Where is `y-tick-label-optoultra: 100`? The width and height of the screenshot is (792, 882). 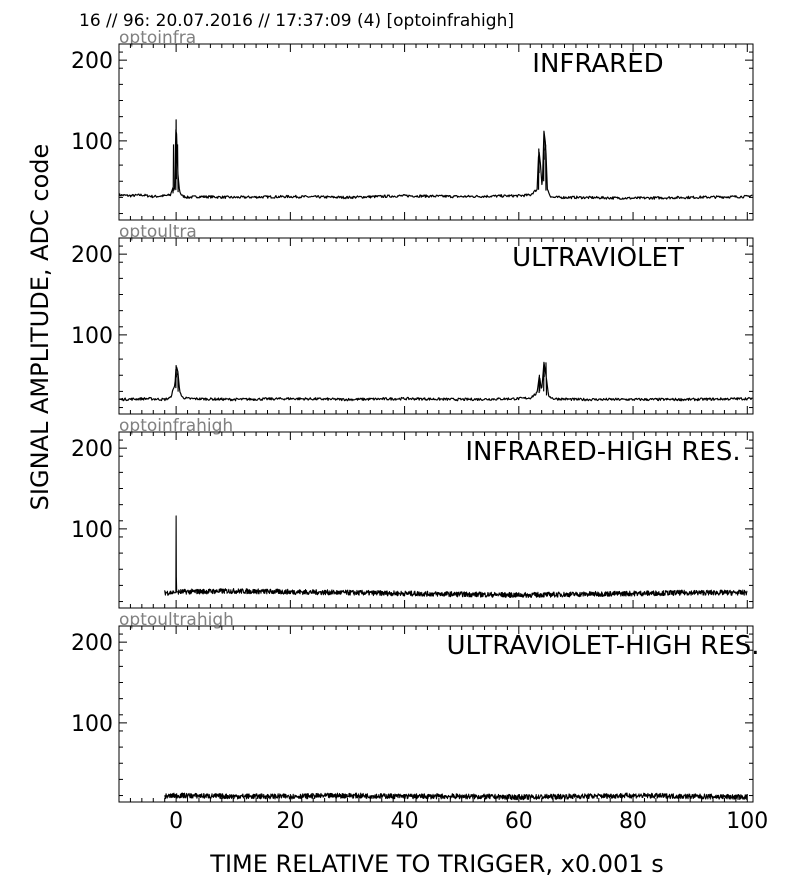 y-tick-label-optoultra: 100 is located at coordinates (92, 336).